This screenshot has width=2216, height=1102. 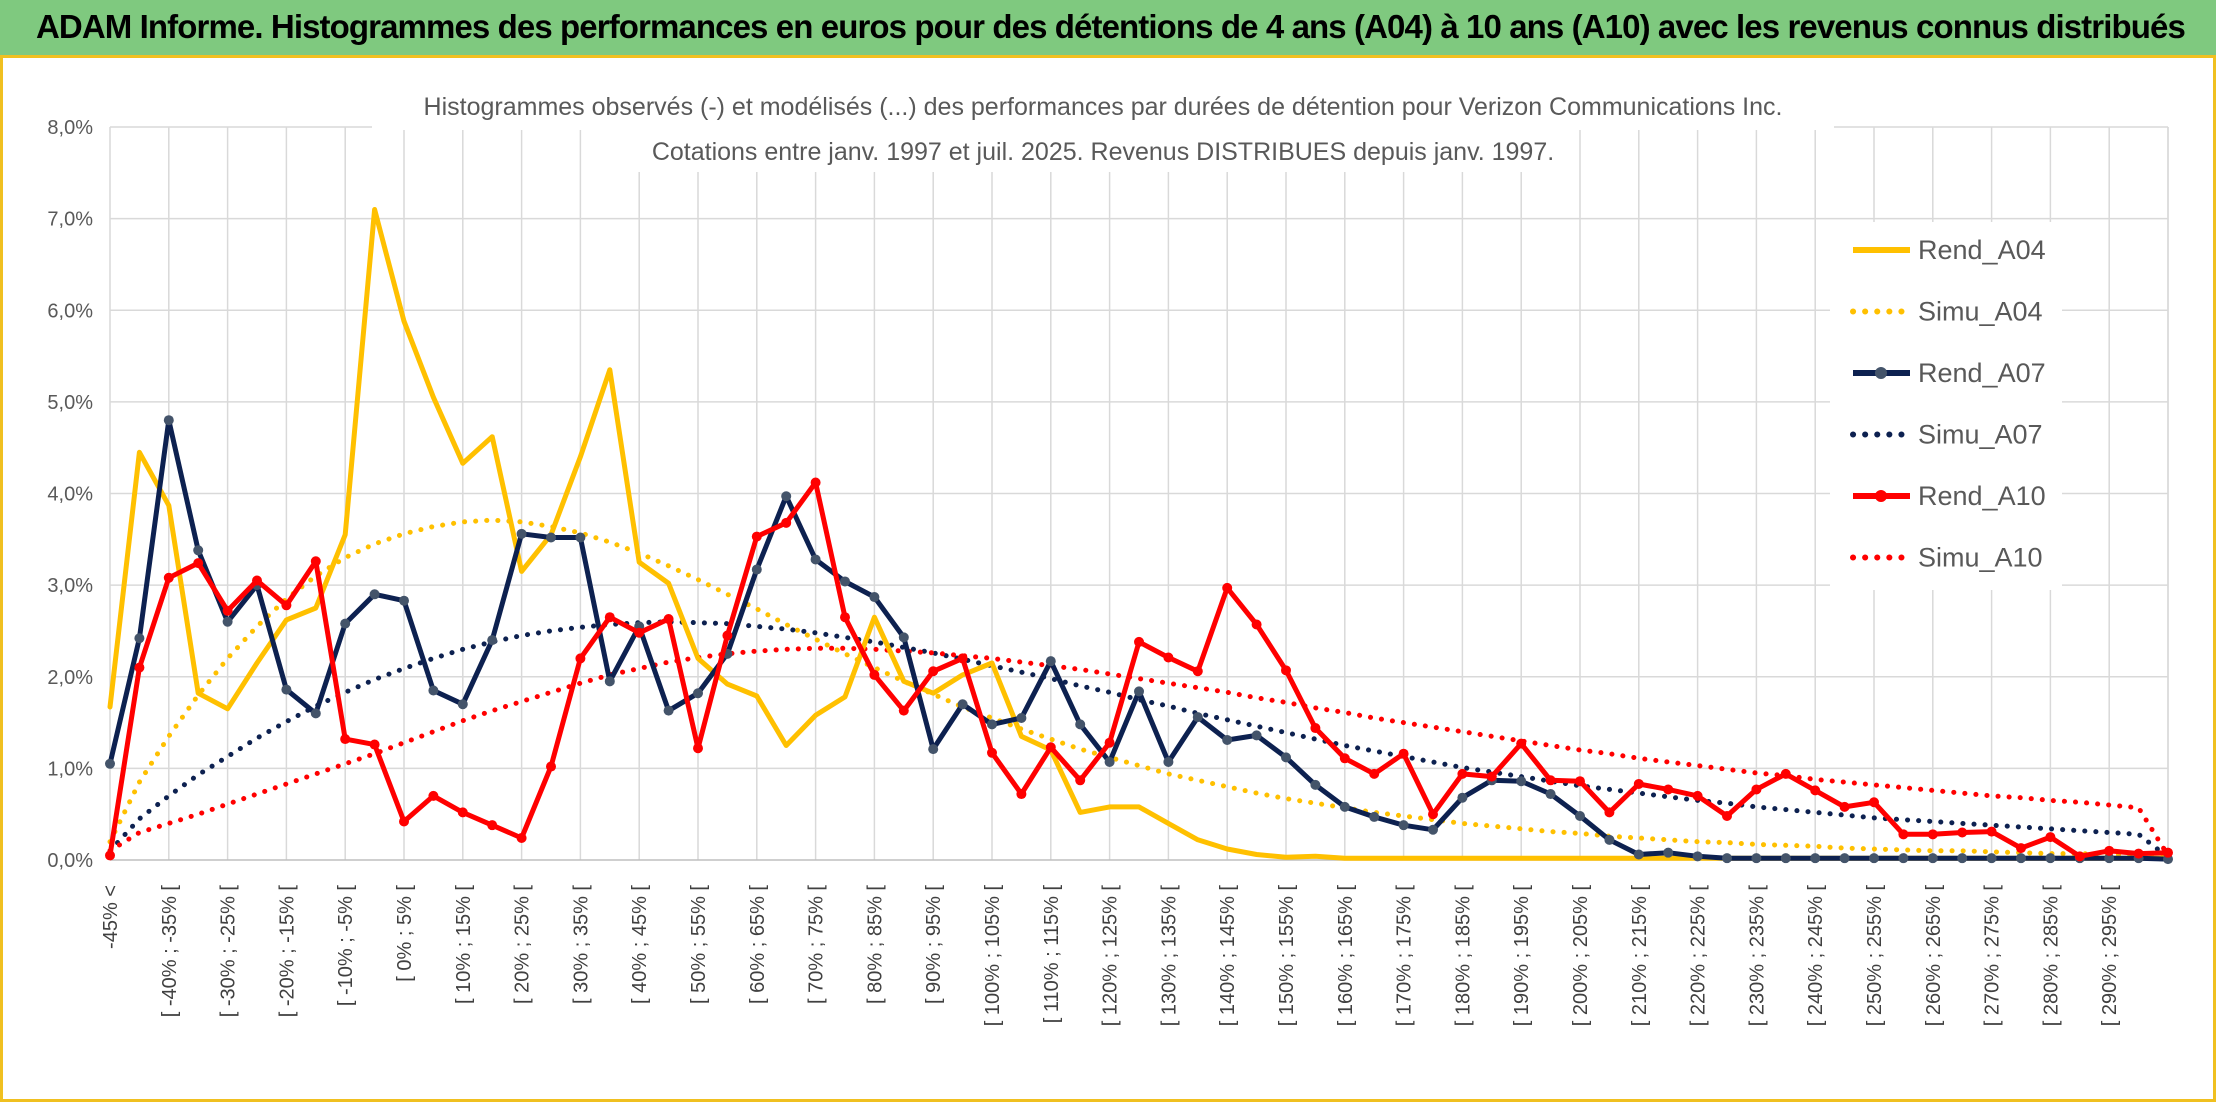 What do you see at coordinates (70, 311) in the screenshot?
I see `y-tick-label: 6,0%` at bounding box center [70, 311].